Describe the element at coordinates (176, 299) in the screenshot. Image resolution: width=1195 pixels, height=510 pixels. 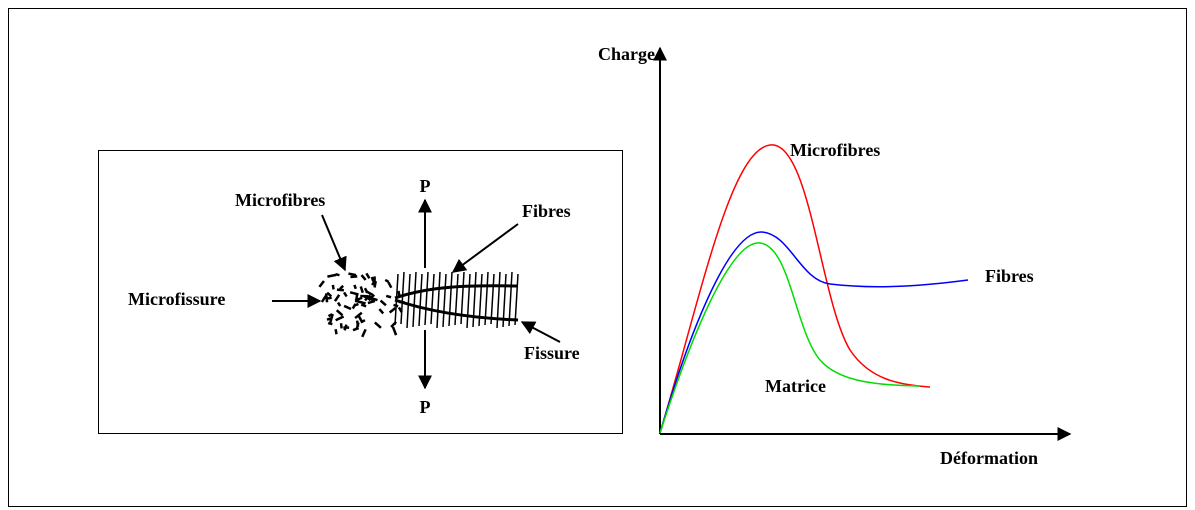
I see `label: Microfissure` at that location.